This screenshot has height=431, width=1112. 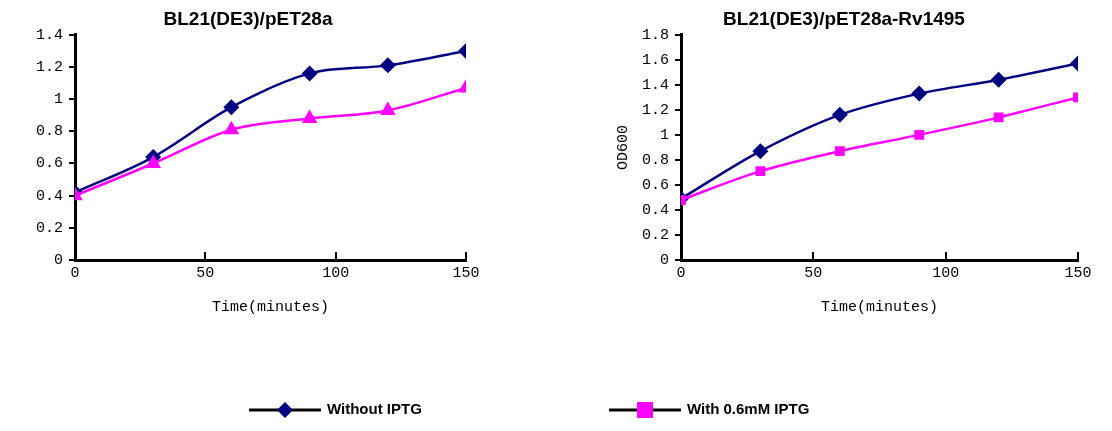 What do you see at coordinates (623, 147) in the screenshot?
I see `y-axis-title: OD600` at bounding box center [623, 147].